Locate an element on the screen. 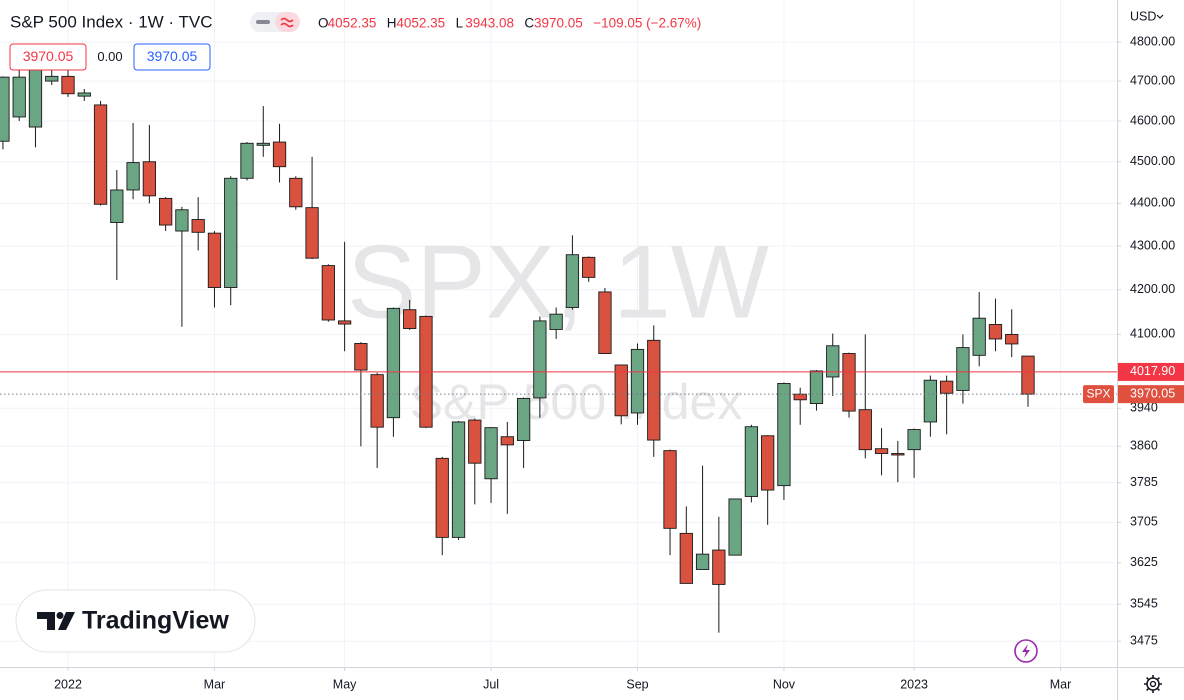 This screenshot has height=700, width=1184. brand-badge is located at coordinates (135, 621).